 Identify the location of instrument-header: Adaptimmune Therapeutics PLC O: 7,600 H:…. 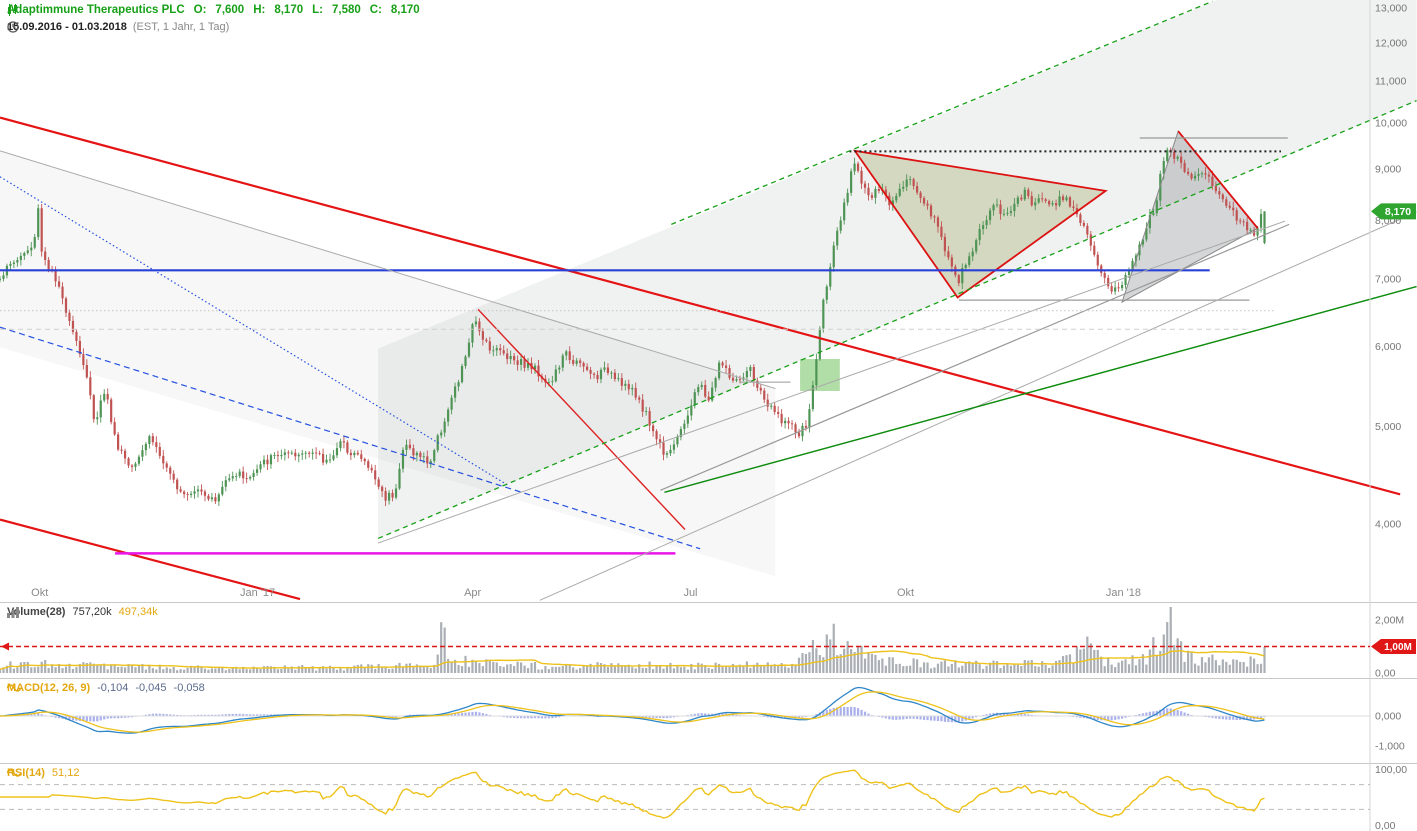
(213, 10).